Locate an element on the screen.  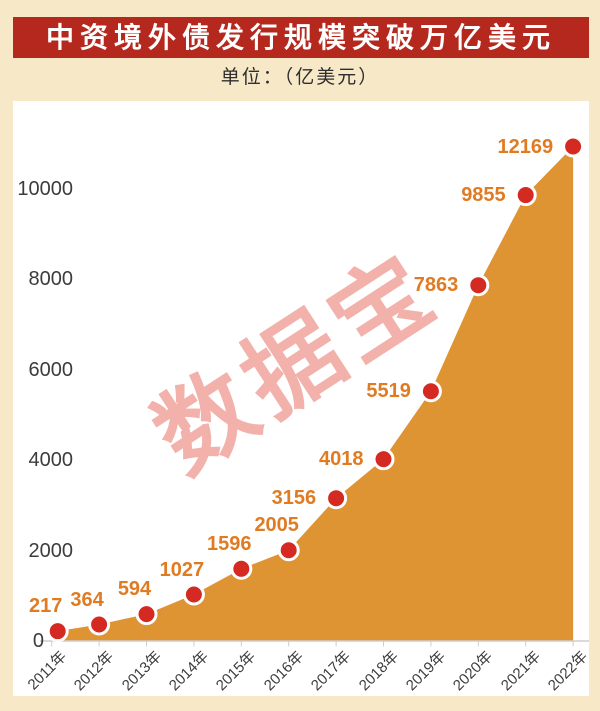
title-banner: 中资境外债发行规模突破万亿美元 is located at coordinates (301, 37).